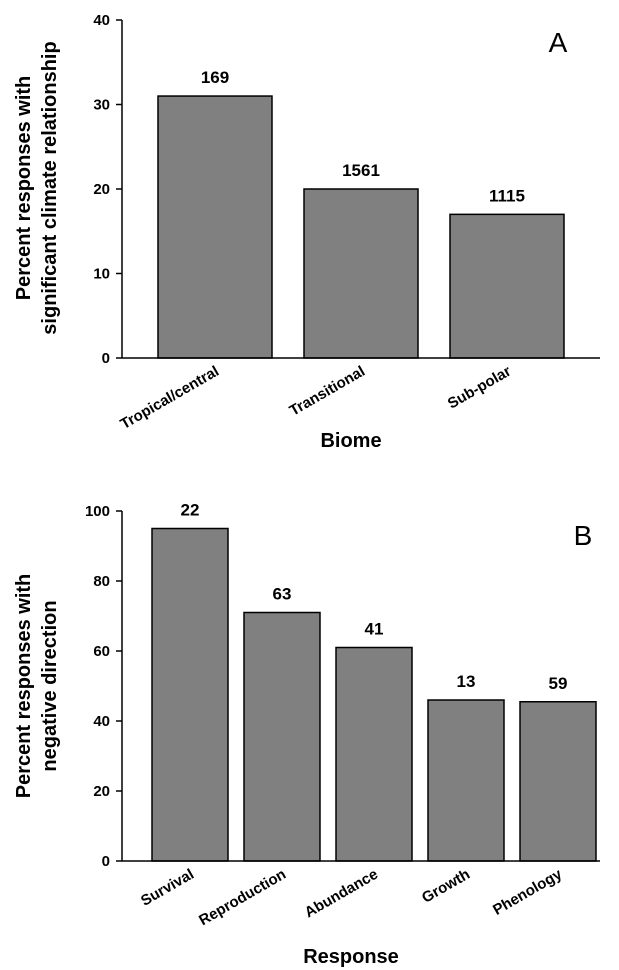 Image resolution: width=619 pixels, height=970 pixels. Describe the element at coordinates (583, 535) in the screenshot. I see `panel-label-b: B` at that location.